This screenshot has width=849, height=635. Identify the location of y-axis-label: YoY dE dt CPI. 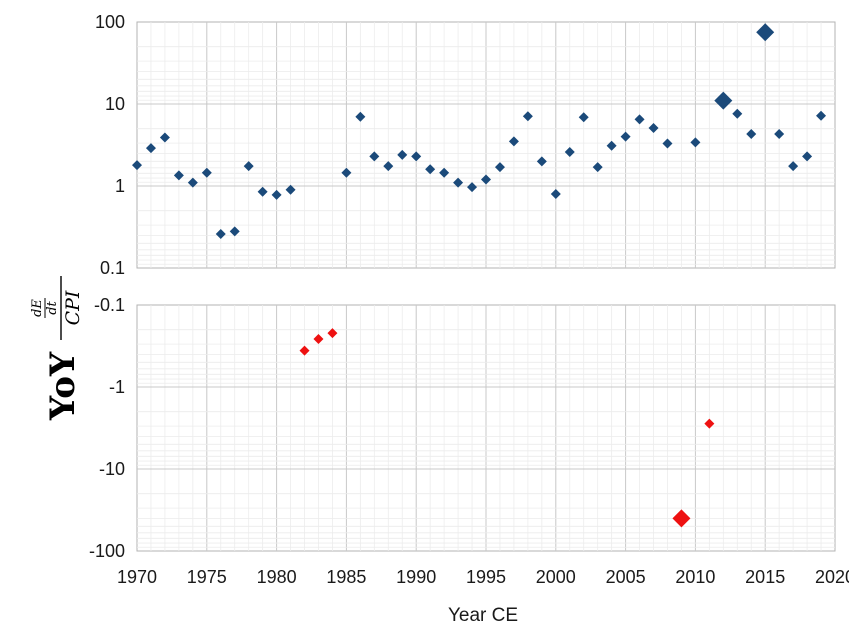
(57, 348).